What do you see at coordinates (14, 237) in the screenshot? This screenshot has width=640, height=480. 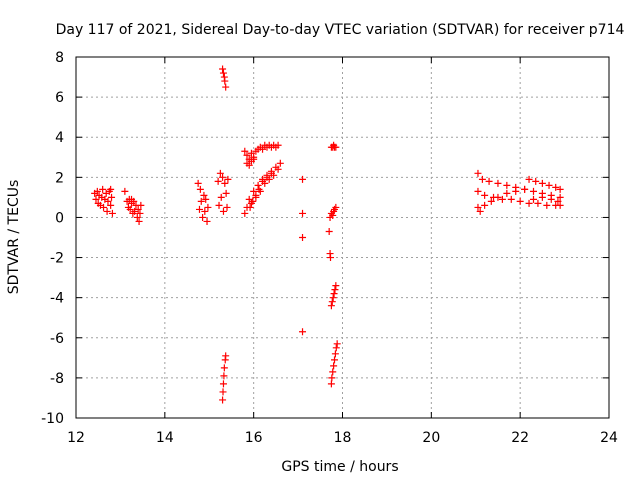 I see `y-axis-label: SDTVAR / TECUs` at bounding box center [14, 237].